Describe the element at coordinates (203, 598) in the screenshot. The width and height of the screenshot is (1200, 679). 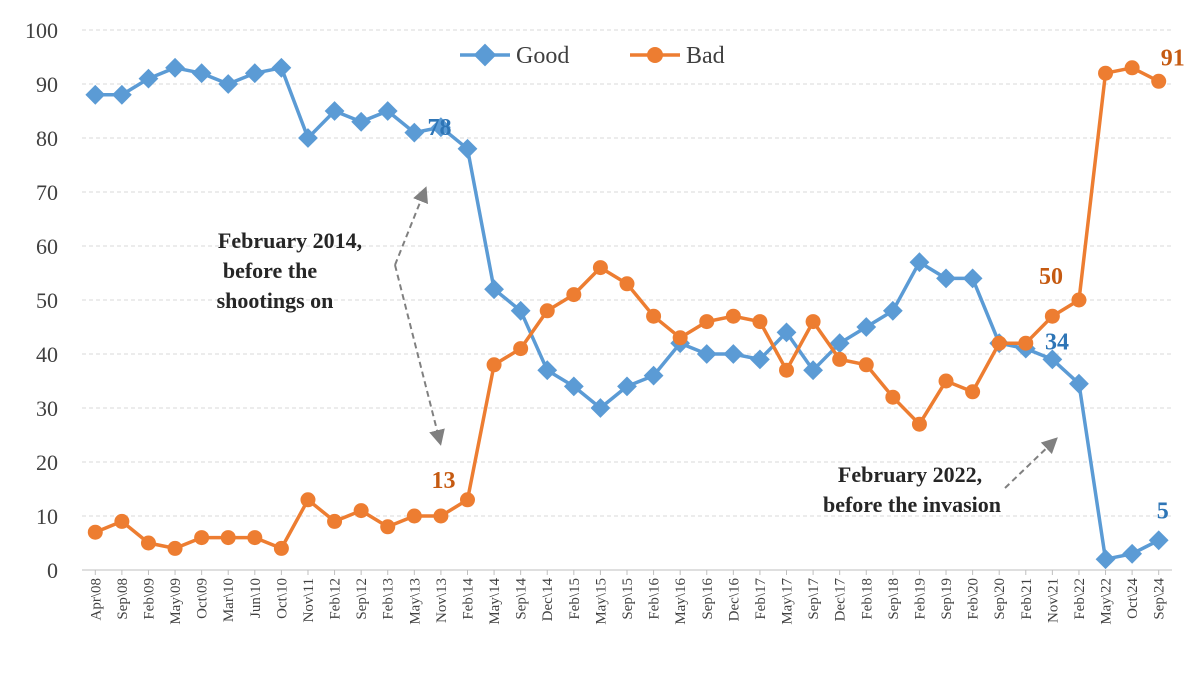
I see `x-tick-label: Oct\09` at that location.